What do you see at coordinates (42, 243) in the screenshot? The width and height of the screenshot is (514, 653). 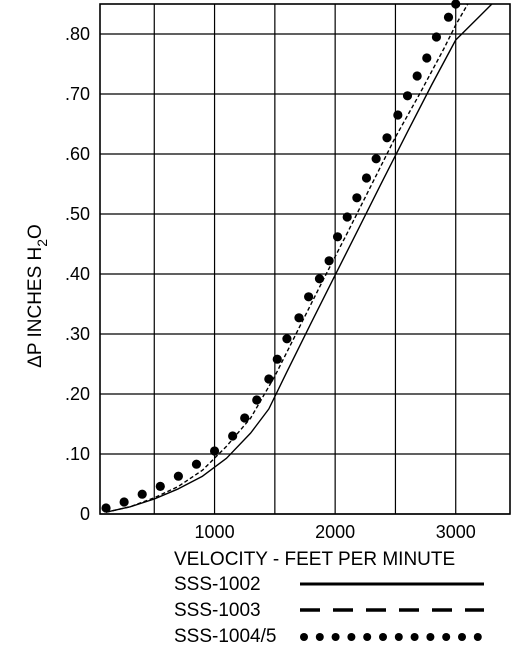 I see `y-axis-label-subscript: 2` at bounding box center [42, 243].